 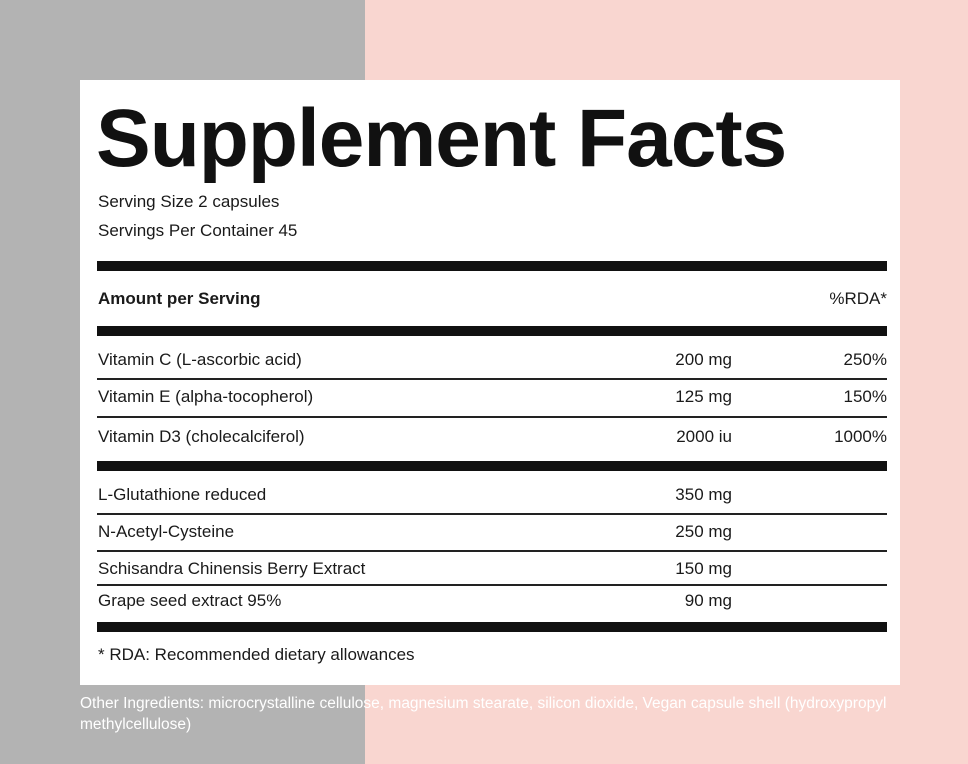 I want to click on ingredient-rda: 150%, so click(x=865, y=396).